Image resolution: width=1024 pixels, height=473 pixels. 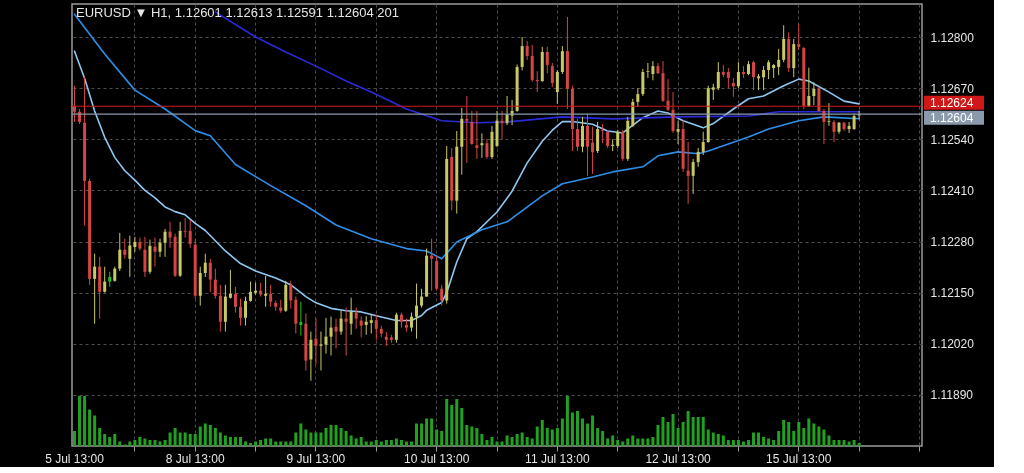 What do you see at coordinates (952, 88) in the screenshot?
I see `y-tick-label: 1.12670` at bounding box center [952, 88].